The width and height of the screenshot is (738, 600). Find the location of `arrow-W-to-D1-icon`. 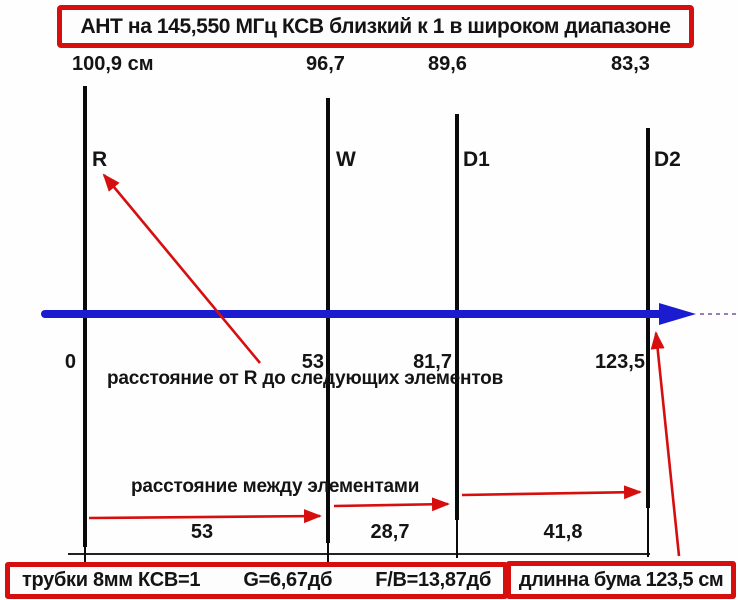

arrow-W-to-D1-icon is located at coordinates (391, 504).